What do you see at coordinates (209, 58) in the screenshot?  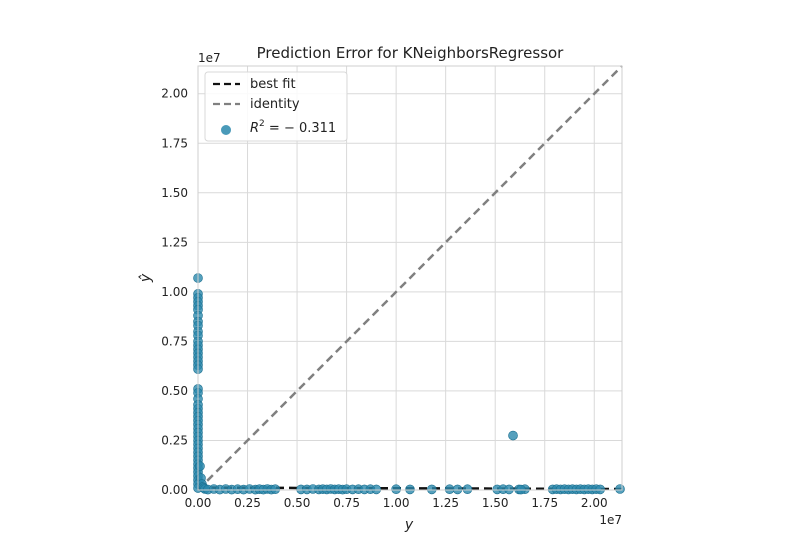 I see `y-offset-label: 1e7` at bounding box center [209, 58].